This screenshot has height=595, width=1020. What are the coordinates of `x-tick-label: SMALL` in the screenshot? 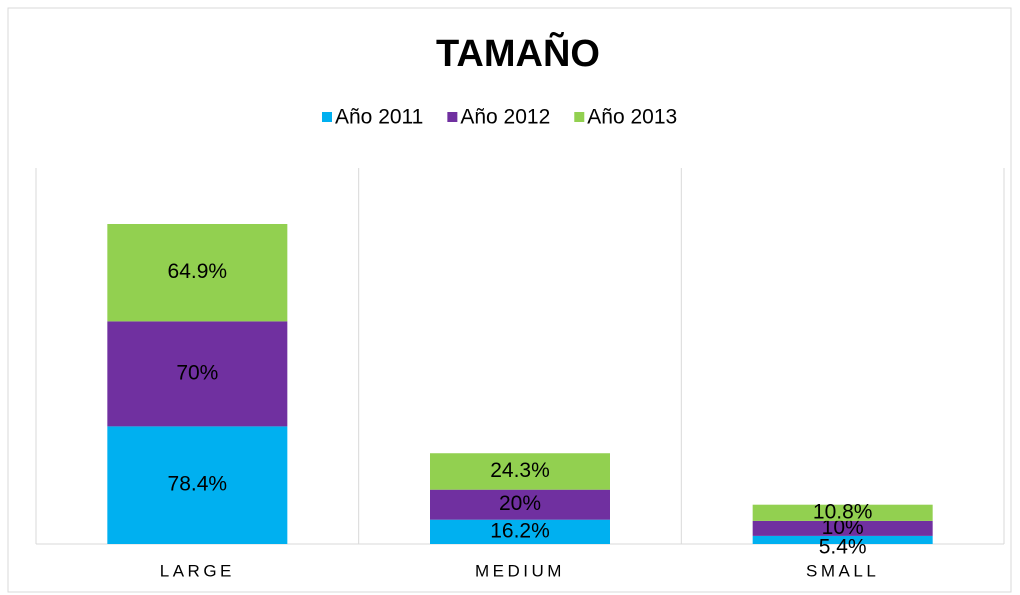 It's located at (842, 570).